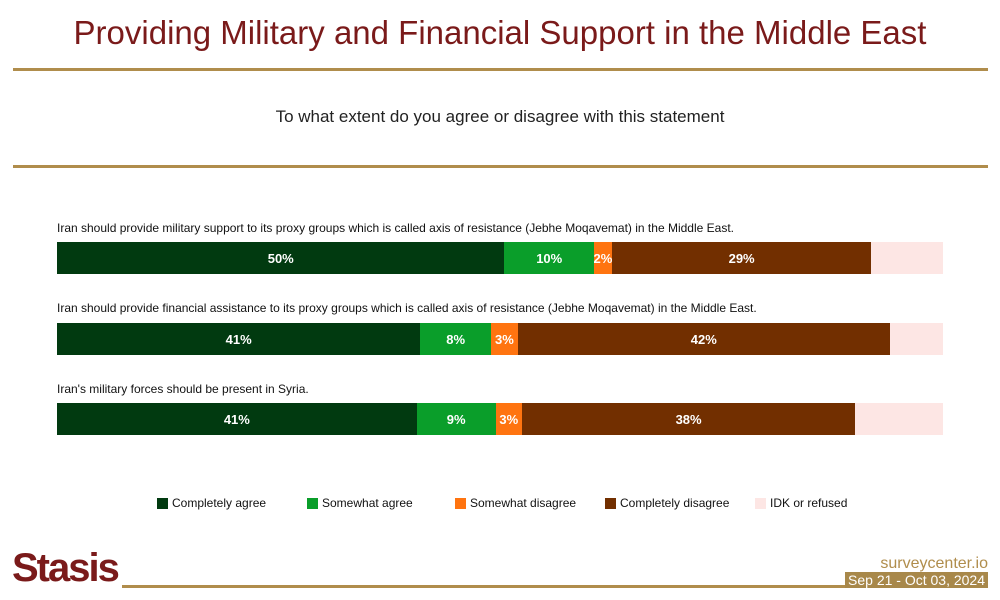  I want to click on bar-row: 50% 10% 2% 29%, so click(500, 258).